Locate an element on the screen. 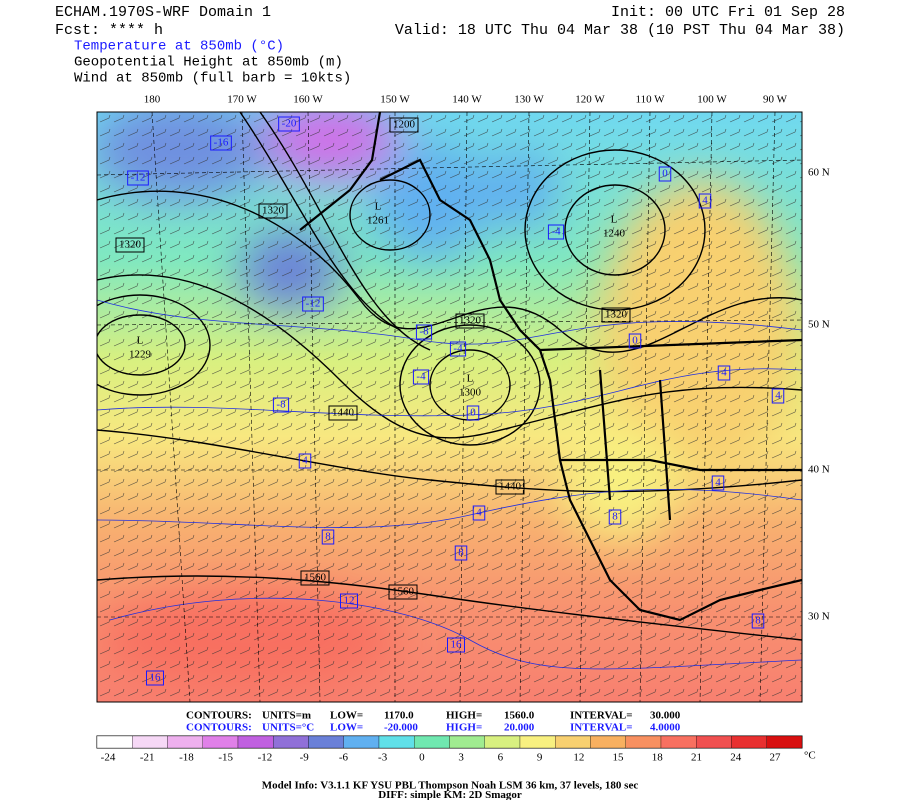  colorbar-label: -24 is located at coordinates (108, 758).